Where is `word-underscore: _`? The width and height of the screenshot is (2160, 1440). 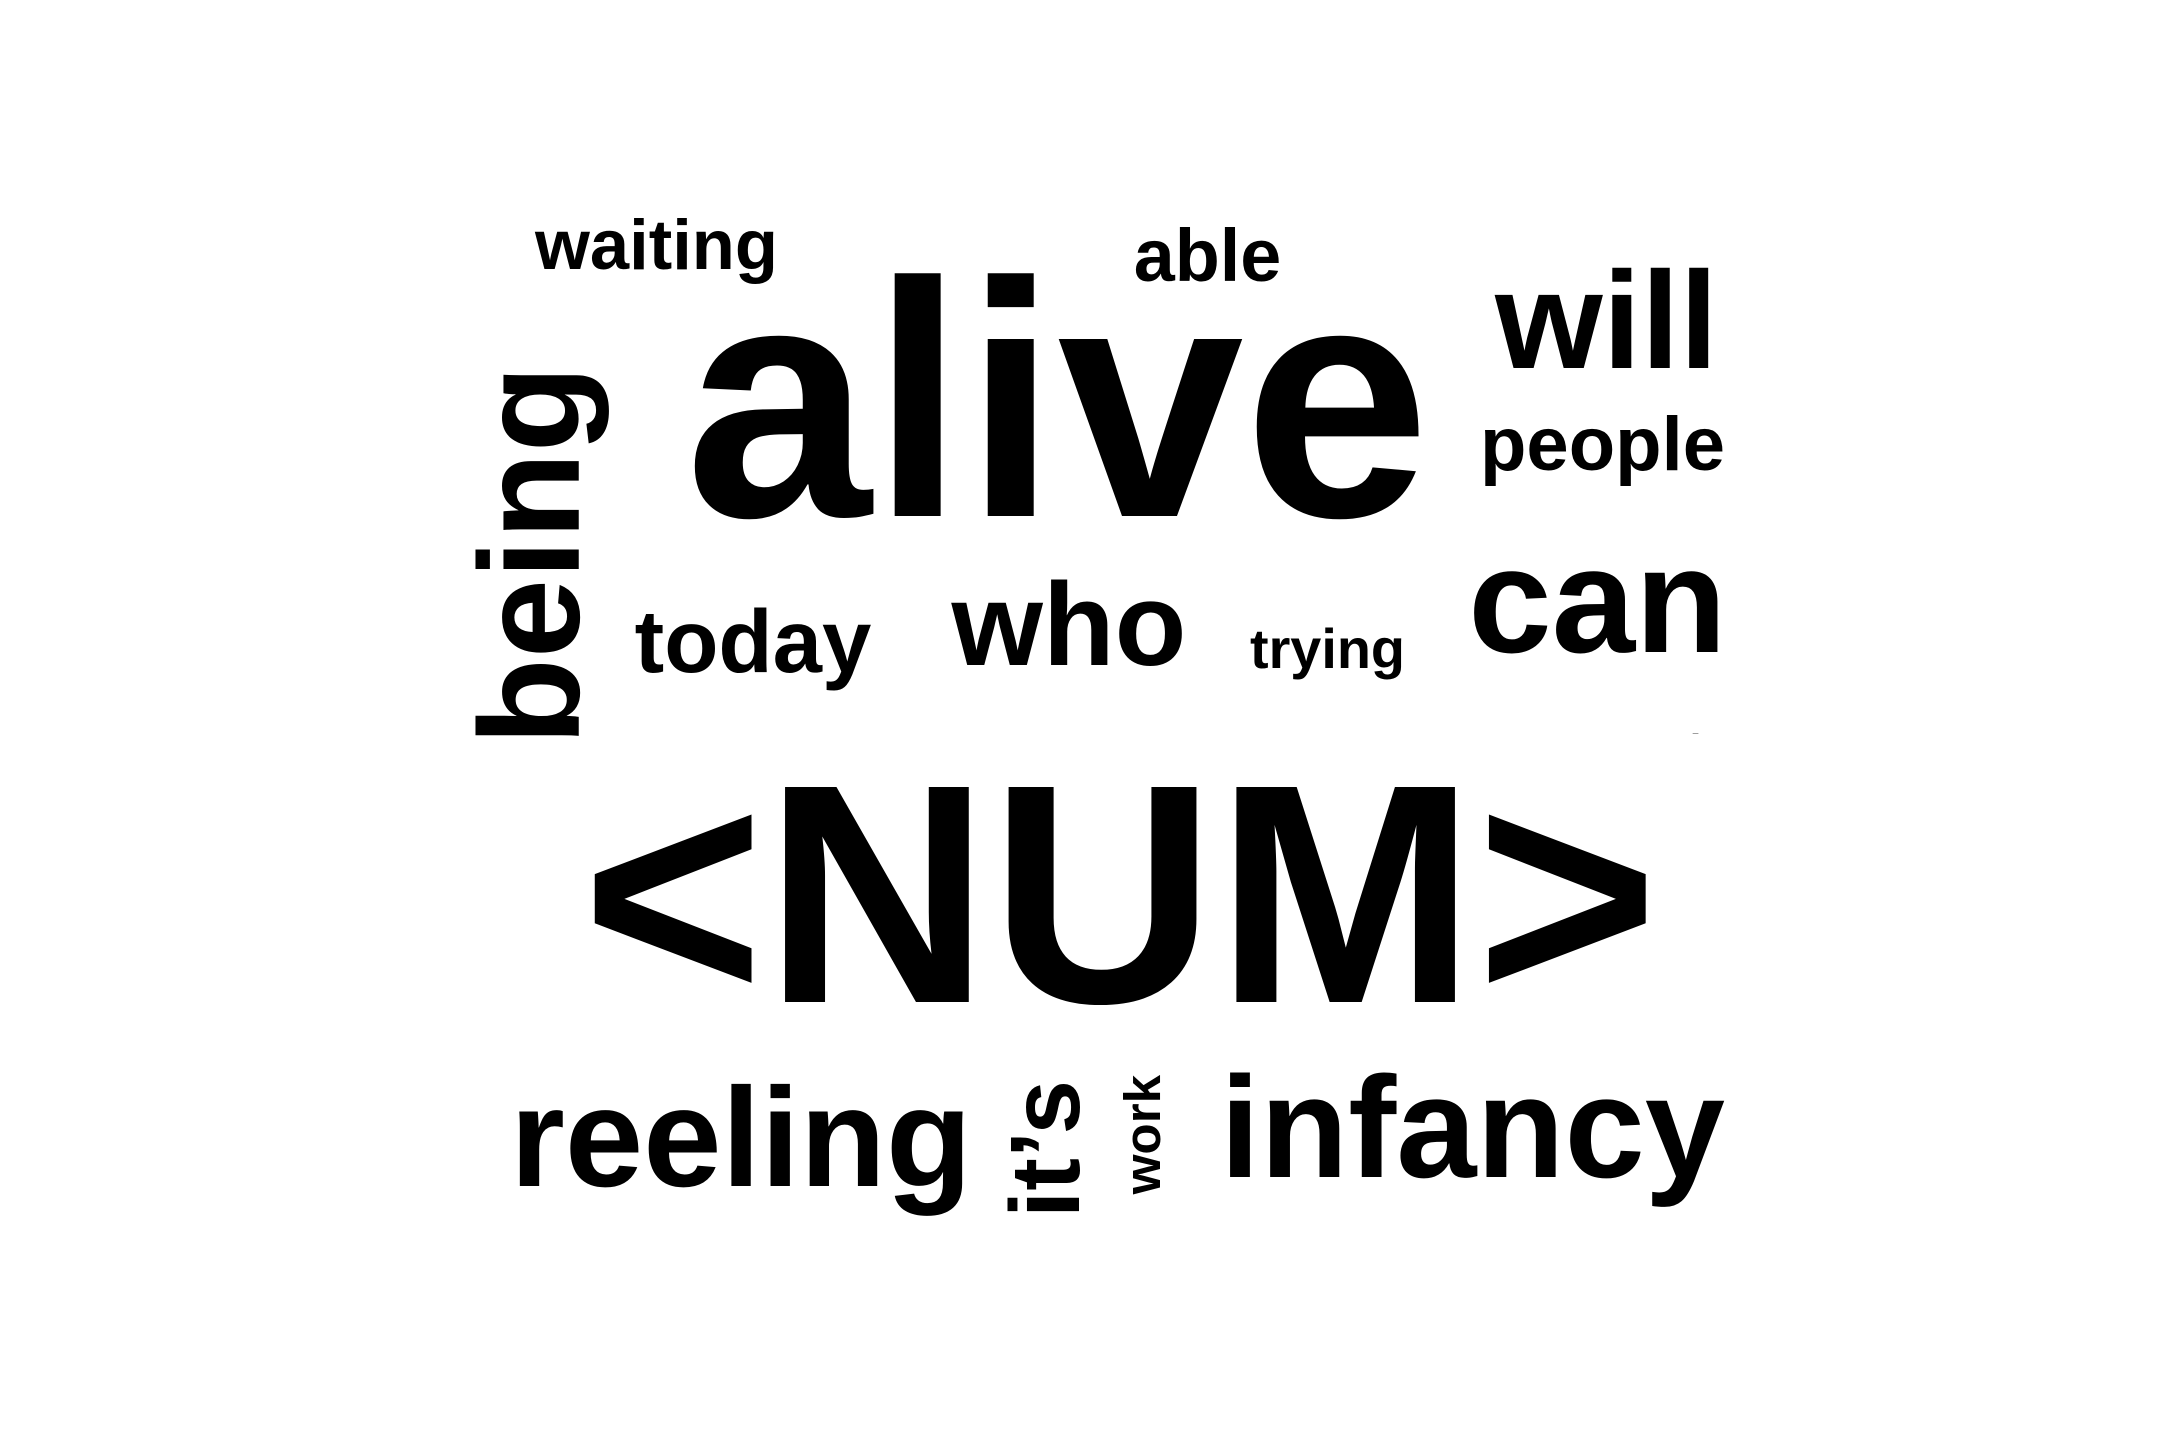
word-underscore: _ is located at coordinates (1695, 729).